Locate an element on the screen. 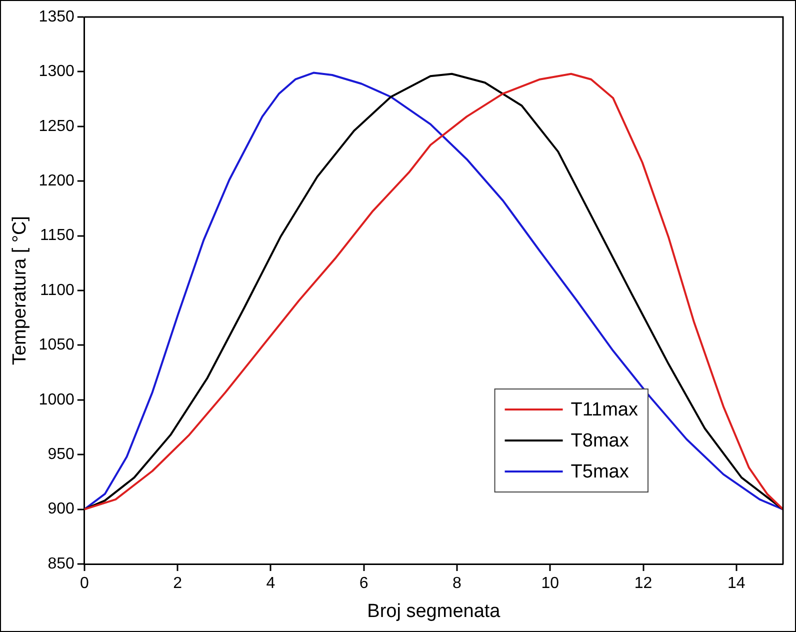 This screenshot has height=632, width=796. y-tick-label: 1000 is located at coordinates (56, 399).